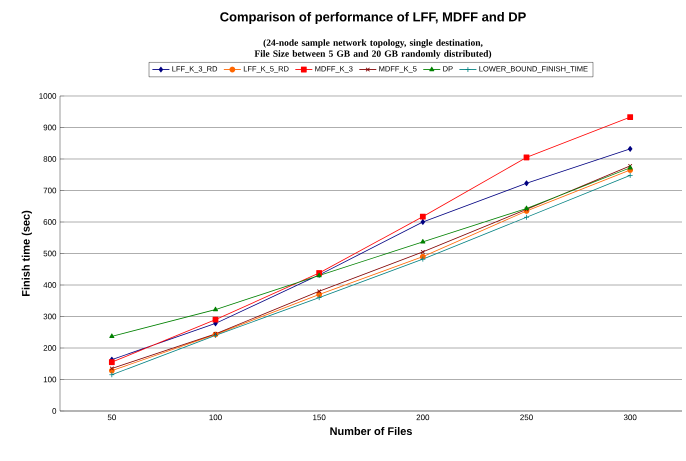 The image size is (686, 461). What do you see at coordinates (27, 253) in the screenshot?
I see `y-axis-title: Finish time (sec)` at bounding box center [27, 253].